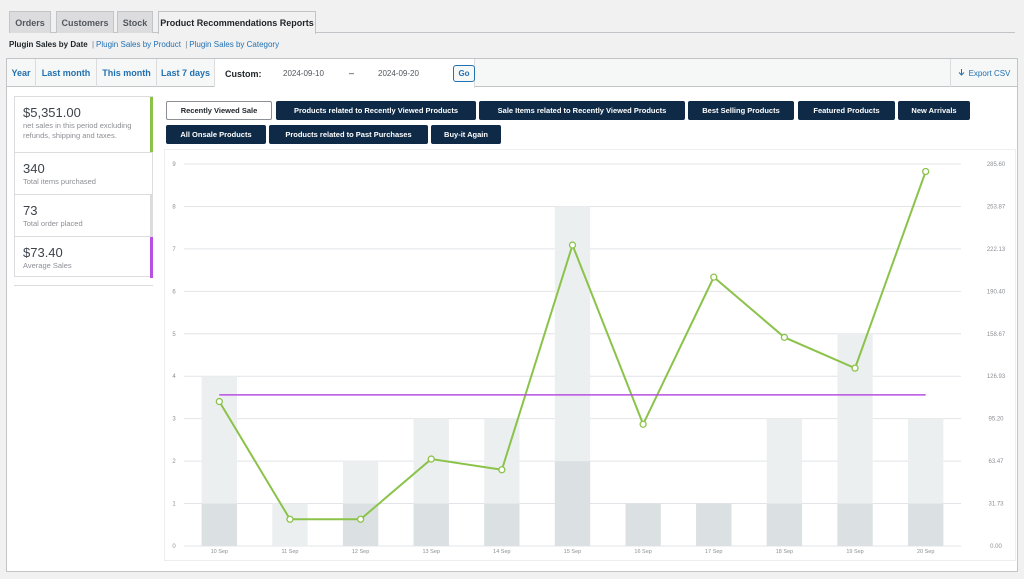  What do you see at coordinates (135, 22) in the screenshot?
I see `tab-stock: Stock` at bounding box center [135, 22].